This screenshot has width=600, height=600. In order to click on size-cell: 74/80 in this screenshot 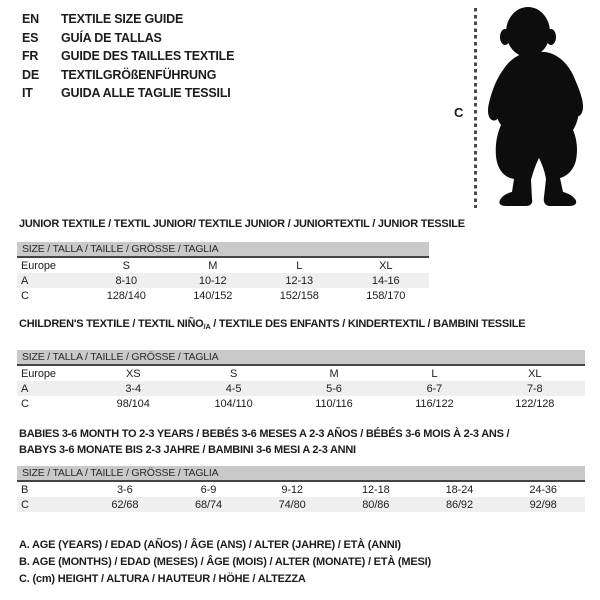, I will do `click(292, 504)`.